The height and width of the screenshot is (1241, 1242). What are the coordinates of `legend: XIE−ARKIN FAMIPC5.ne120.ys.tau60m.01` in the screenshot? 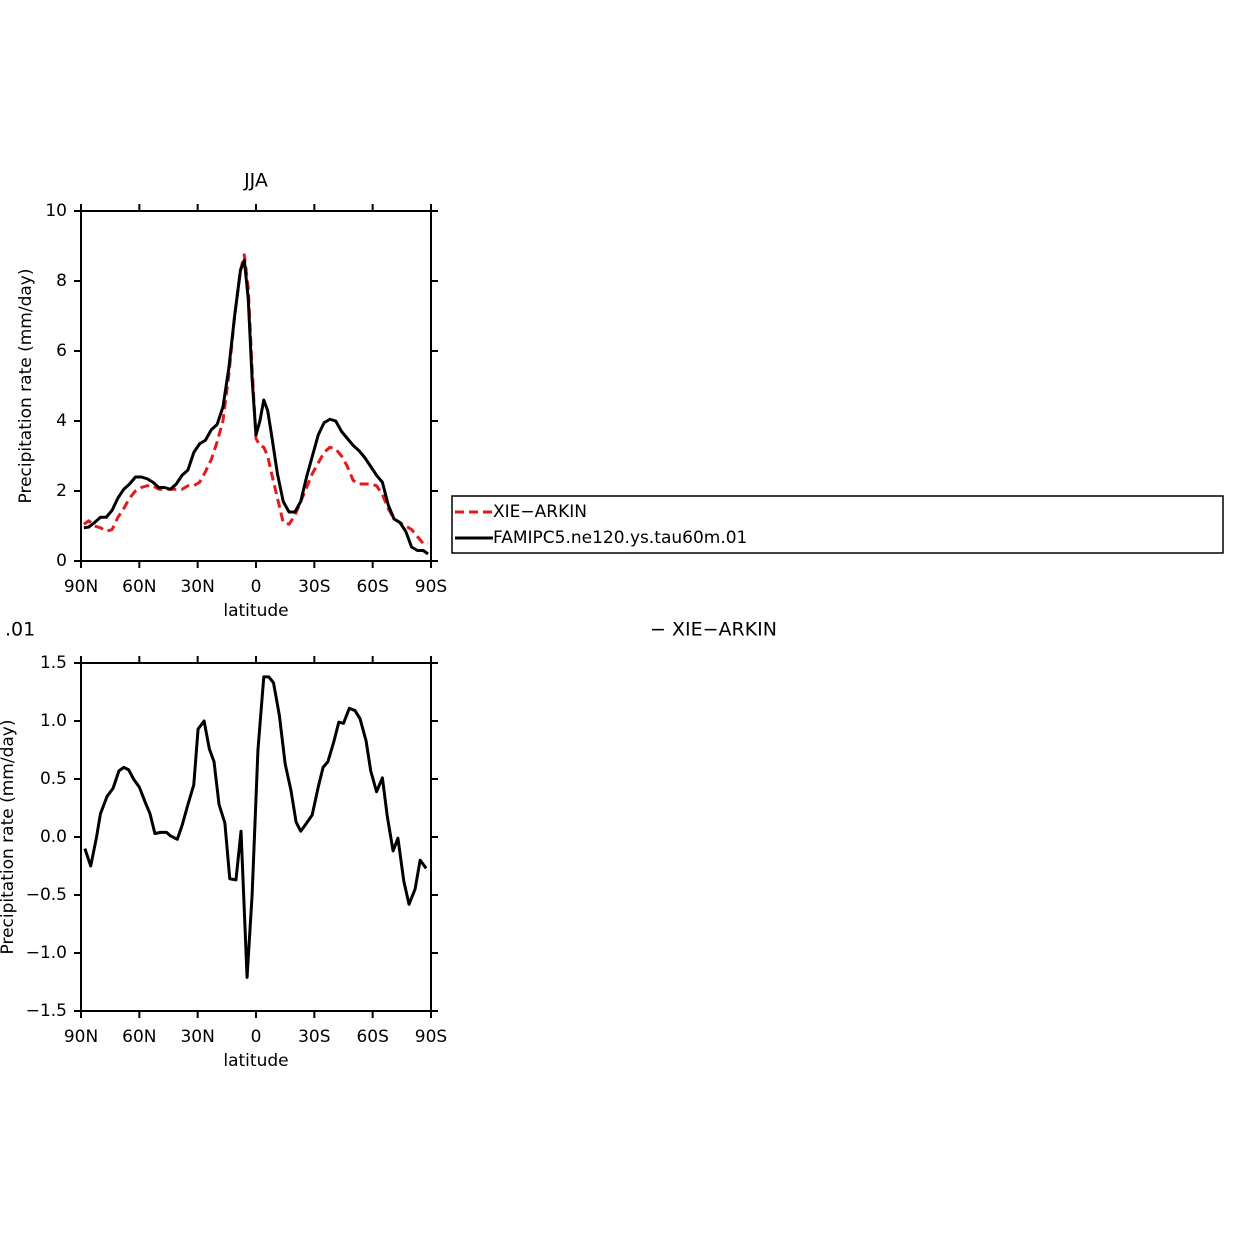 It's located at (837, 524).